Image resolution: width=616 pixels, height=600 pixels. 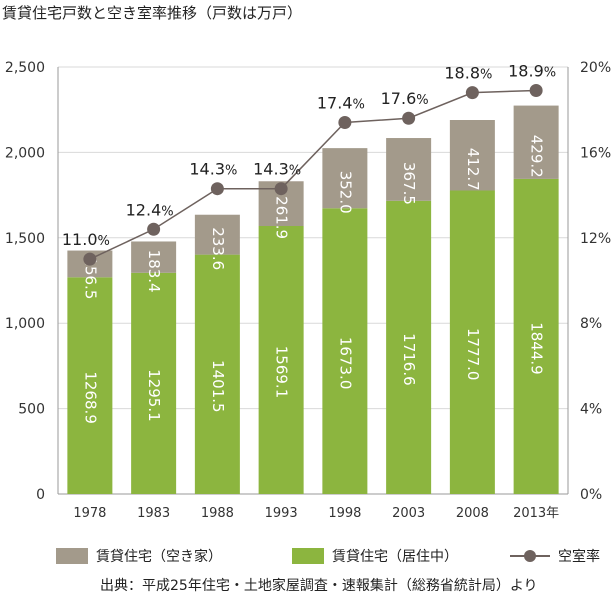 I want to click on data-label-occupied: 1569.1, so click(x=282, y=372).